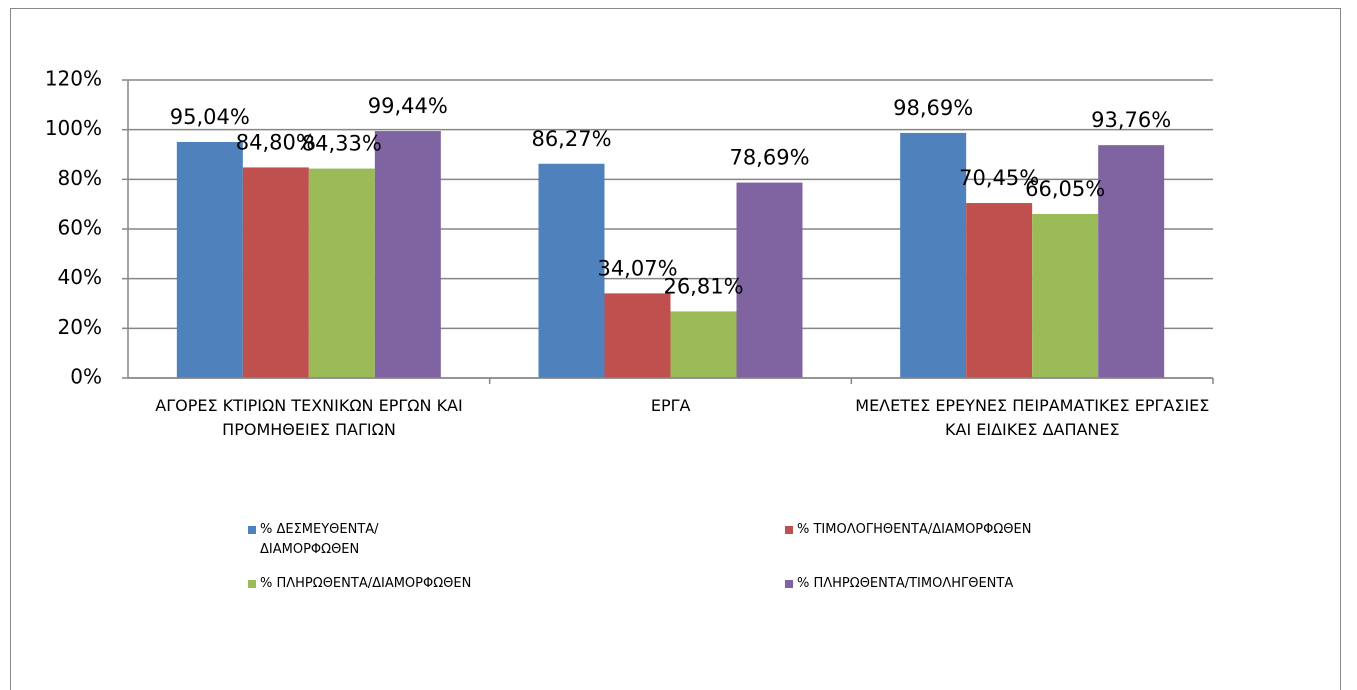  Describe the element at coordinates (933, 108) in the screenshot. I see `data-label: 98,69%` at that location.